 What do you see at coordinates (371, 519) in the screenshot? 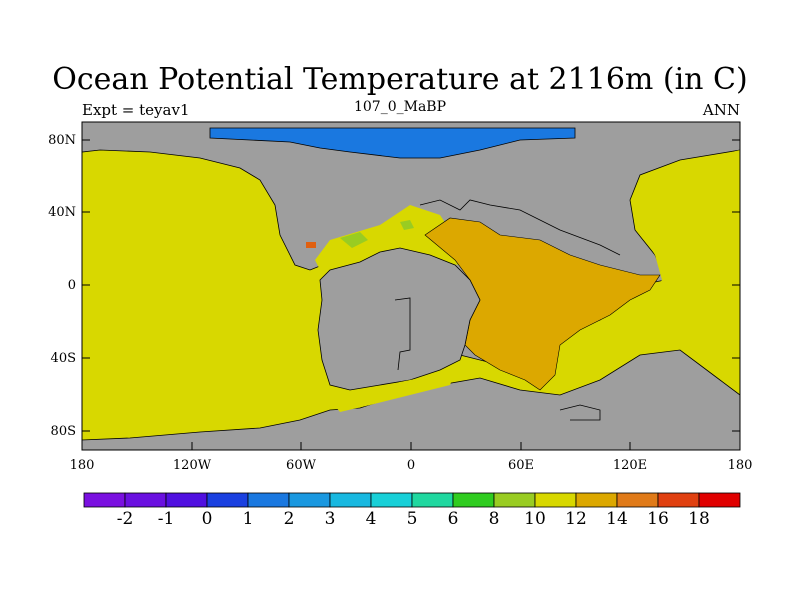
I see `colorbar-label: 4` at bounding box center [371, 519].